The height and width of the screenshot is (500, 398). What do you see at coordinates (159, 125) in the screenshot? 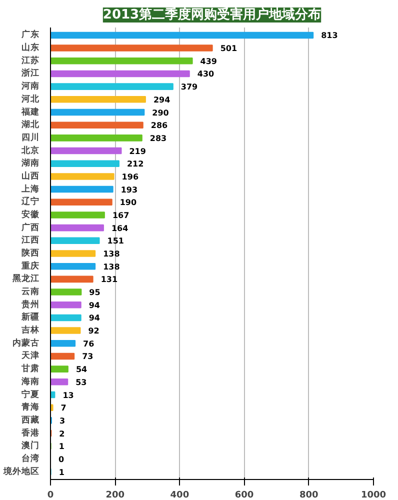
I see `data-label: 286` at bounding box center [159, 125].